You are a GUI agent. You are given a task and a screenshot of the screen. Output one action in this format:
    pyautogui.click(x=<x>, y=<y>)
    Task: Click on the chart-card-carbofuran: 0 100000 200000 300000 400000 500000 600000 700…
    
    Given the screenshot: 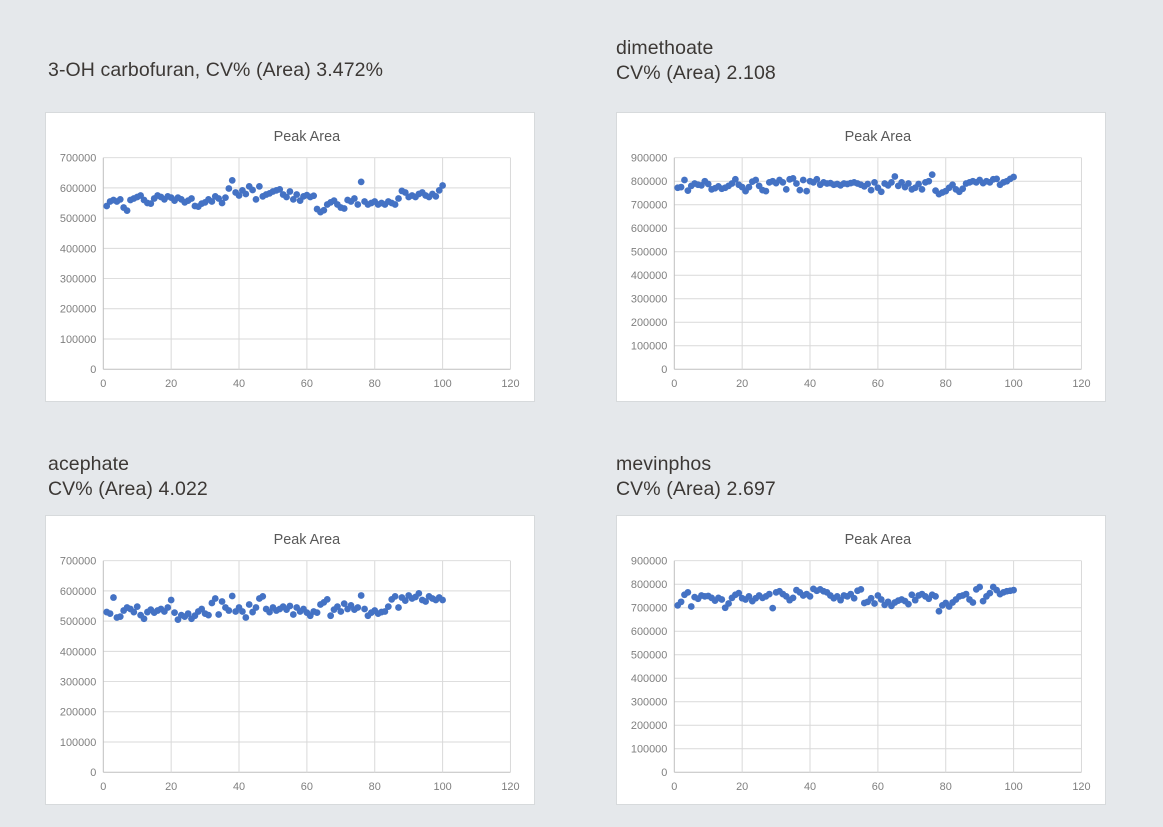 What is the action you would take?
    pyautogui.click(x=290, y=257)
    